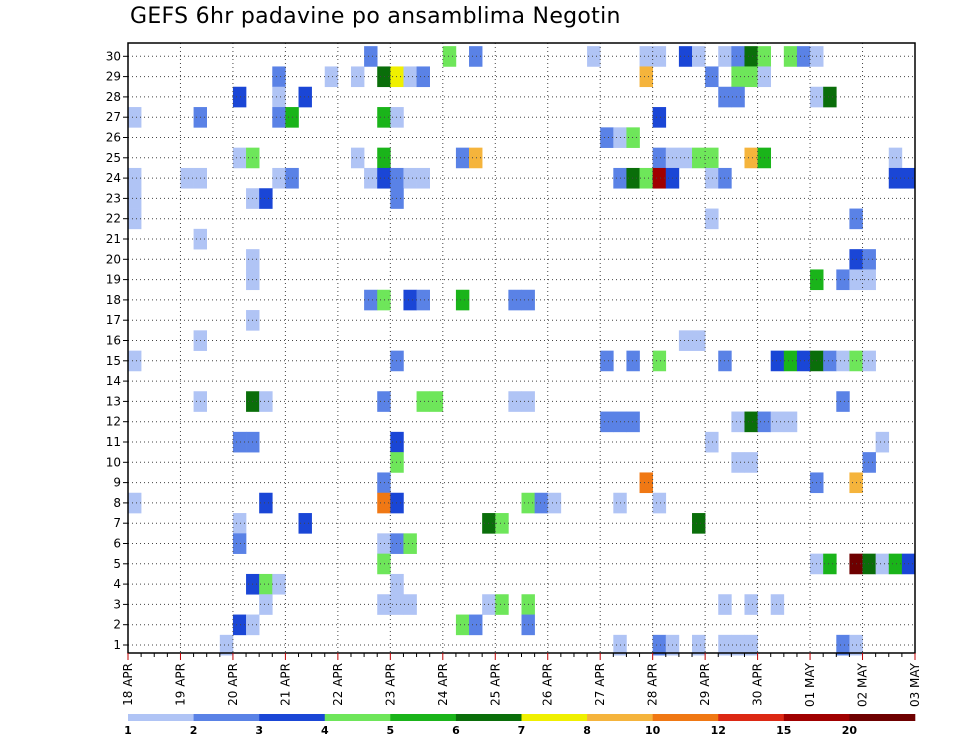  Describe the element at coordinates (338, 684) in the screenshot. I see `x-tick-label: 22 APR` at that location.